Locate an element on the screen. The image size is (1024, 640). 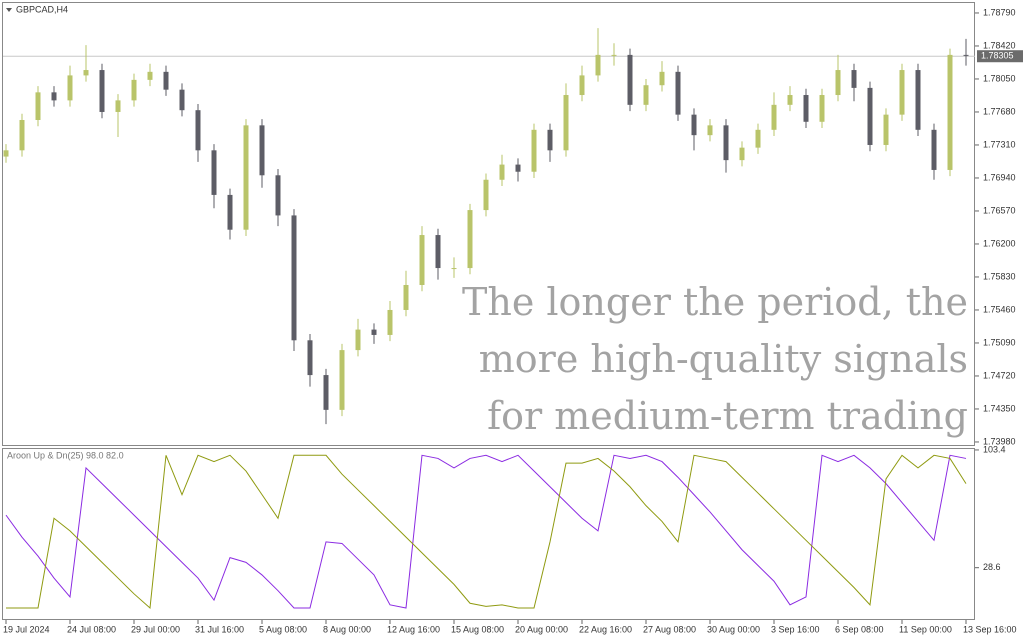
y-tick-label: 1.74350 is located at coordinates (999, 408).